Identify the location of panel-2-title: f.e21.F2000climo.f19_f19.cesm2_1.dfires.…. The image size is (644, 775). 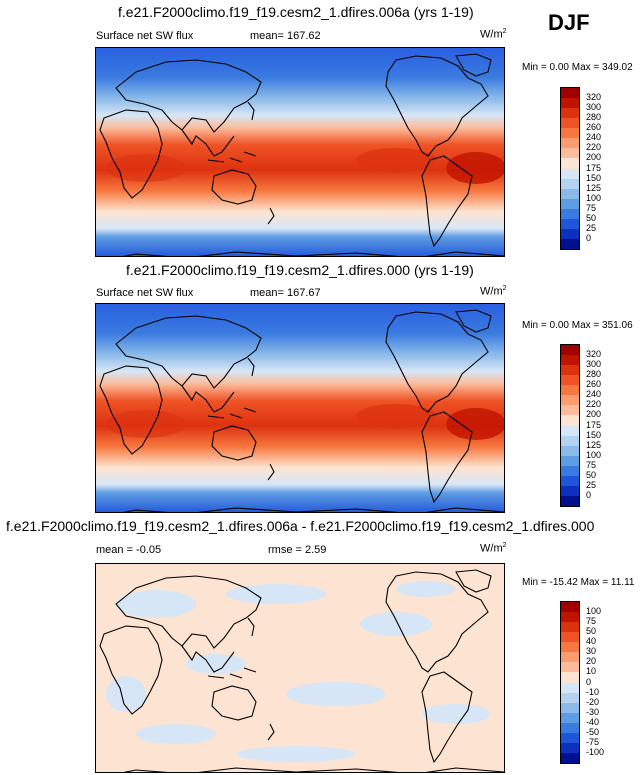
(300, 270).